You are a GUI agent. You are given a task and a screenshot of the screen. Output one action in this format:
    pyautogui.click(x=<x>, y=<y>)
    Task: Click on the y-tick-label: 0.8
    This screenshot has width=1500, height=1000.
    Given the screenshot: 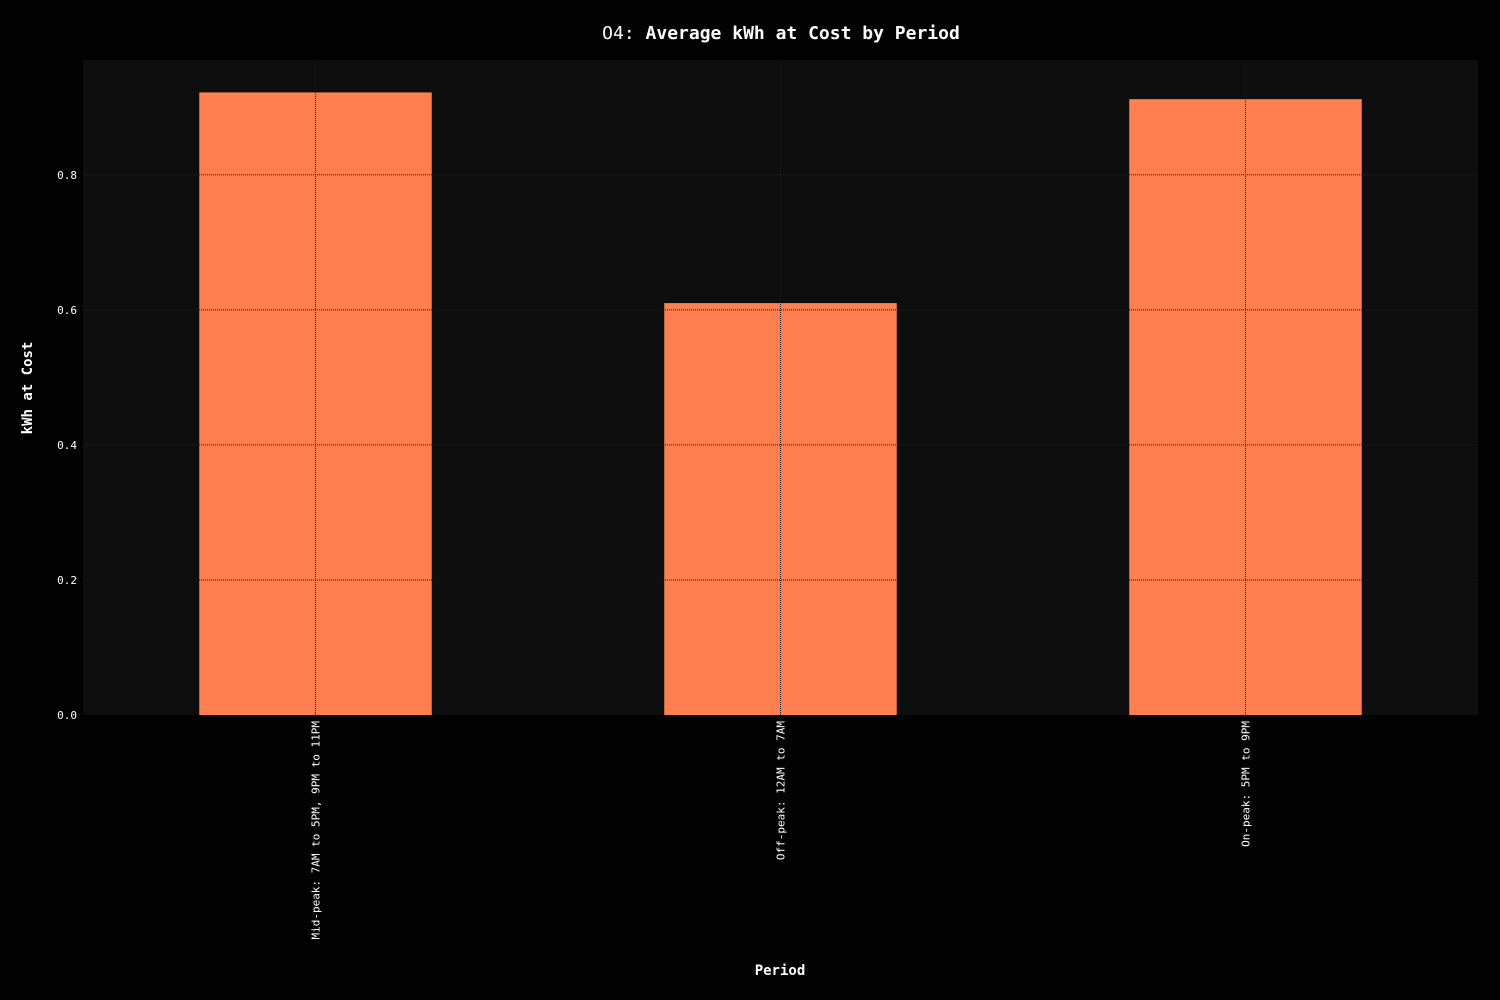 What is the action you would take?
    pyautogui.click(x=67, y=175)
    